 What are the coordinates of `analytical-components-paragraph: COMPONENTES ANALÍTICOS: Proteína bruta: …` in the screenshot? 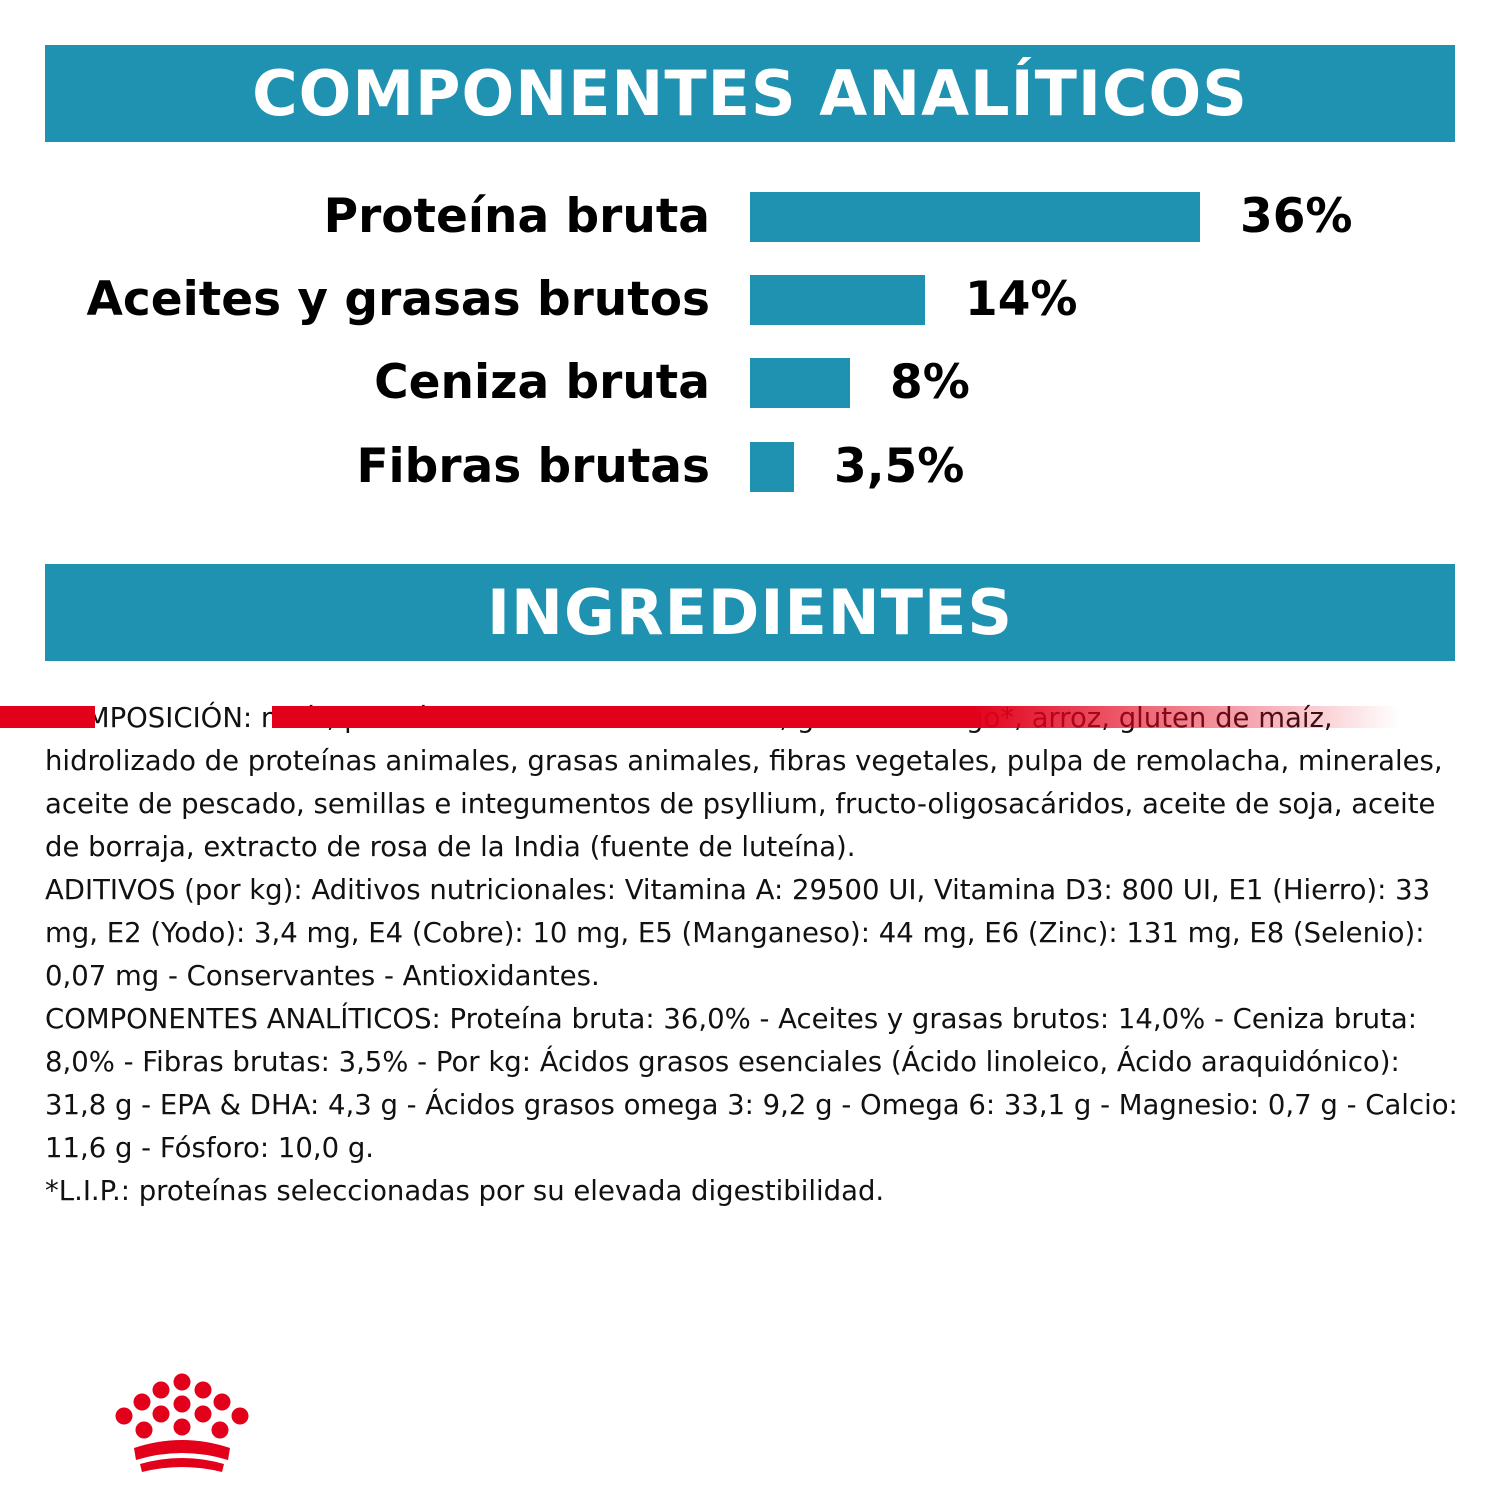 It's located at (751, 1083).